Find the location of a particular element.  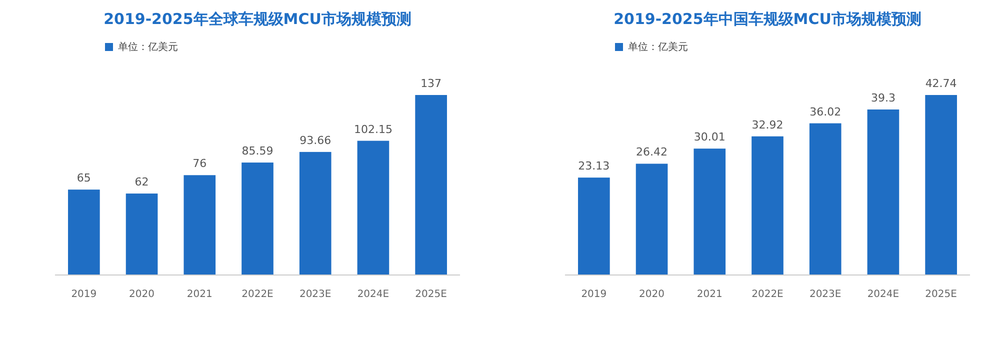

data-label: 62 is located at coordinates (141, 182).